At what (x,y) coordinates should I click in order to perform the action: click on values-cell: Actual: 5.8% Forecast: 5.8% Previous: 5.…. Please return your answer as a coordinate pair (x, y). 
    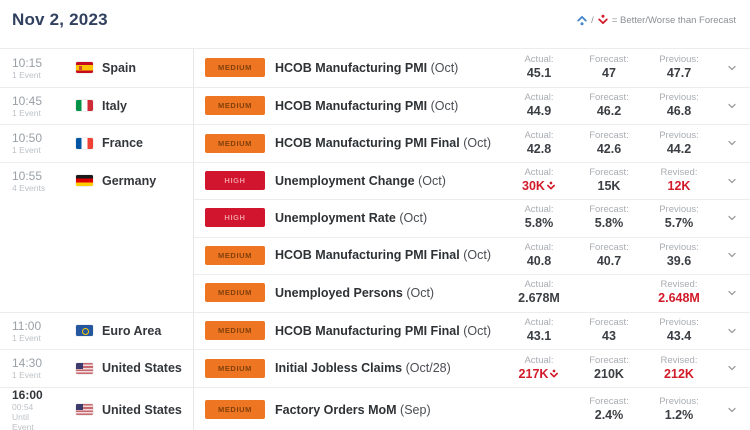
    Looking at the image, I should click on (609, 217).